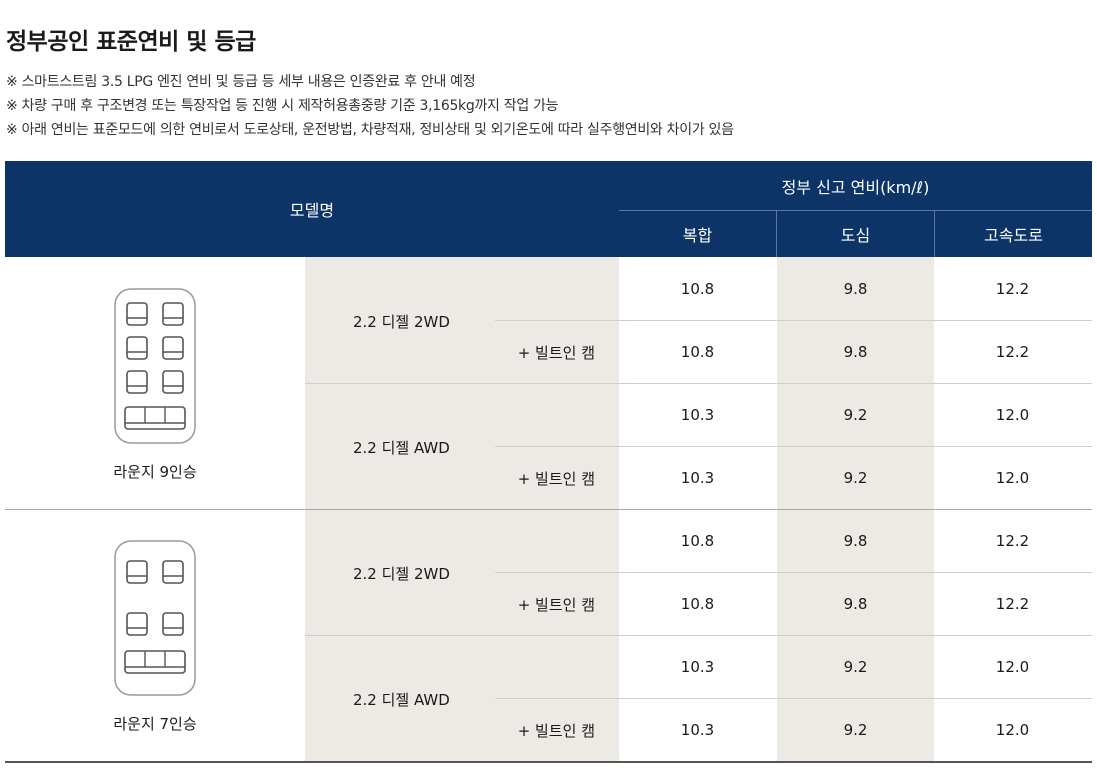 The height and width of the screenshot is (768, 1097). Describe the element at coordinates (155, 724) in the screenshot. I see `model-name: 라운지 7인승` at that location.